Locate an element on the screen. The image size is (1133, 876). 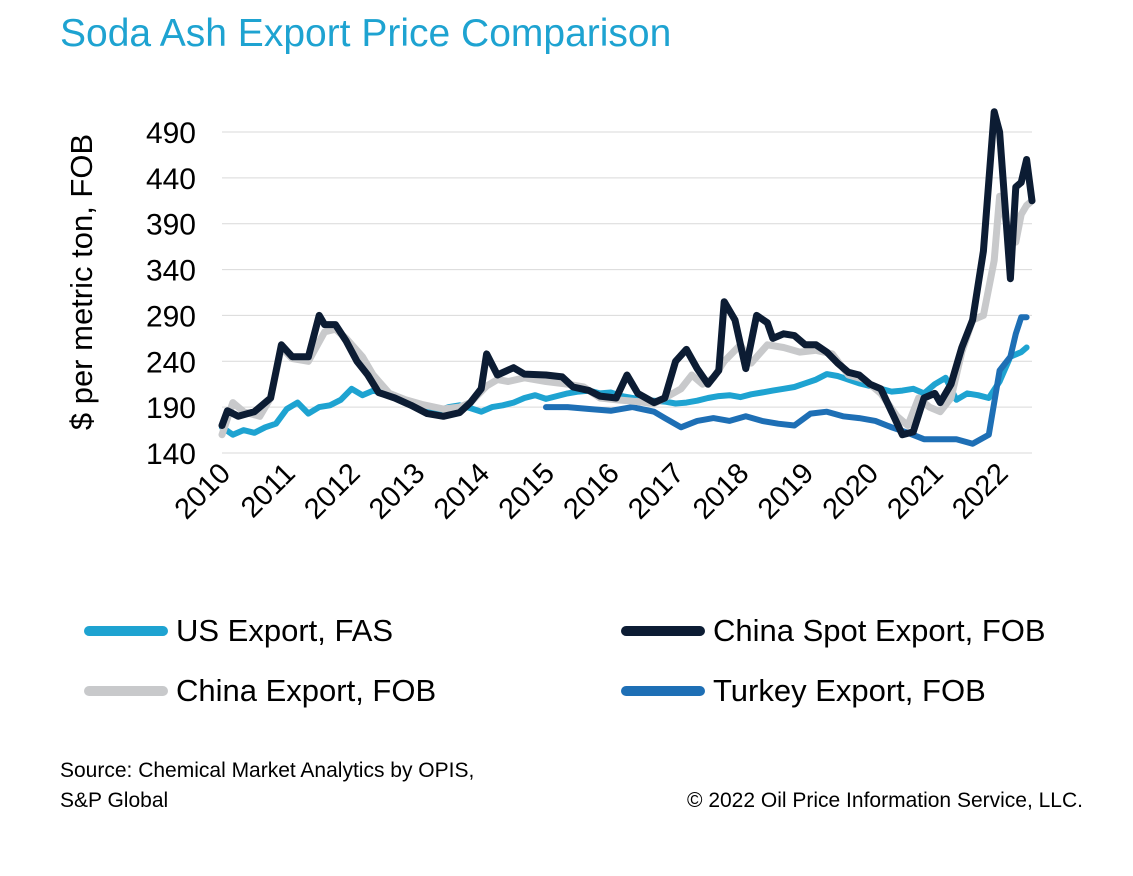
x-tick-label: 2011 is located at coordinates (268, 490).